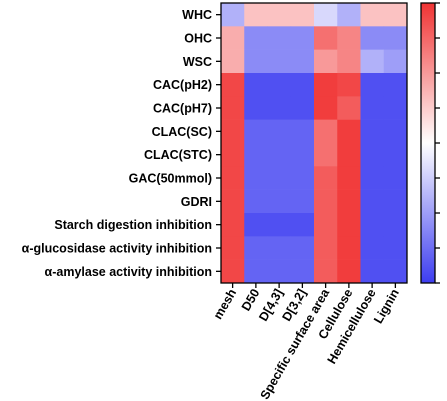  Describe the element at coordinates (218, 143) in the screenshot. I see `y-ticks` at that location.